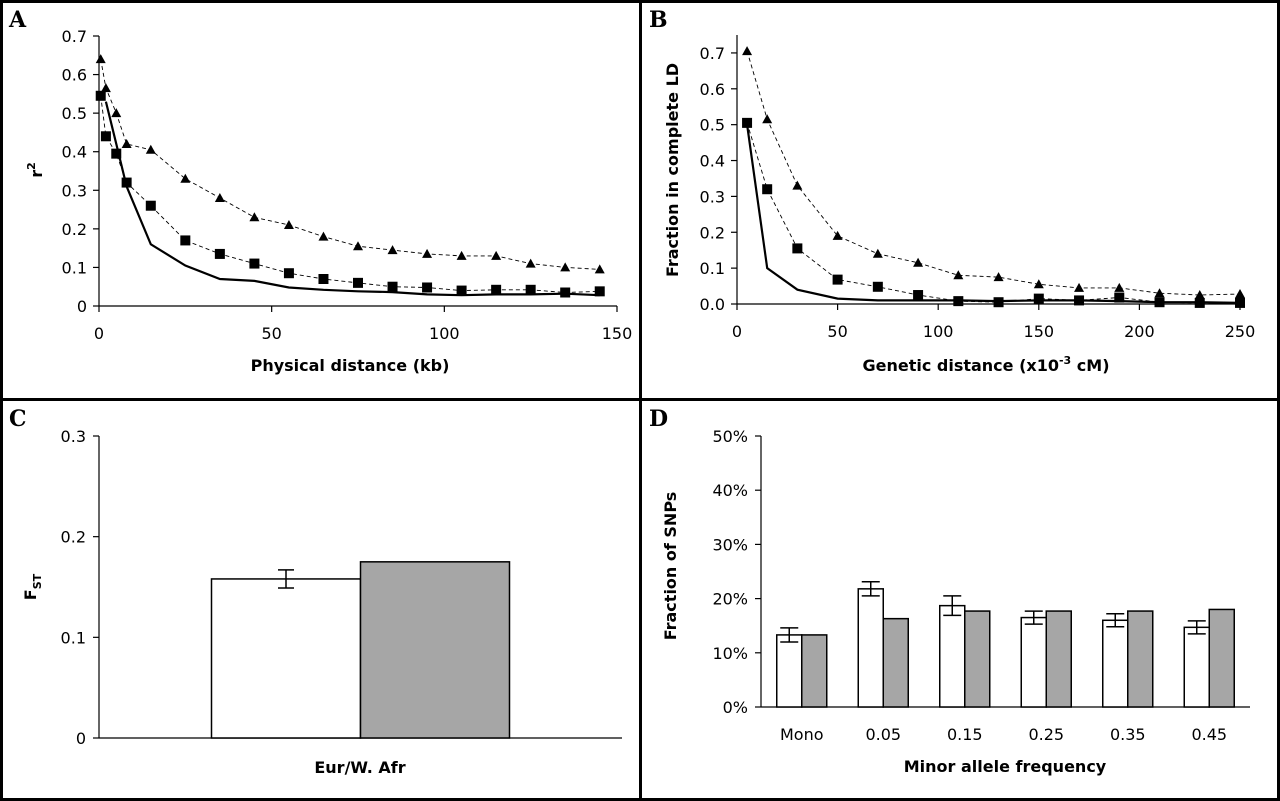 This screenshot has width=1280, height=801. I want to click on panel-a-series-none-line, so click(352, 199).